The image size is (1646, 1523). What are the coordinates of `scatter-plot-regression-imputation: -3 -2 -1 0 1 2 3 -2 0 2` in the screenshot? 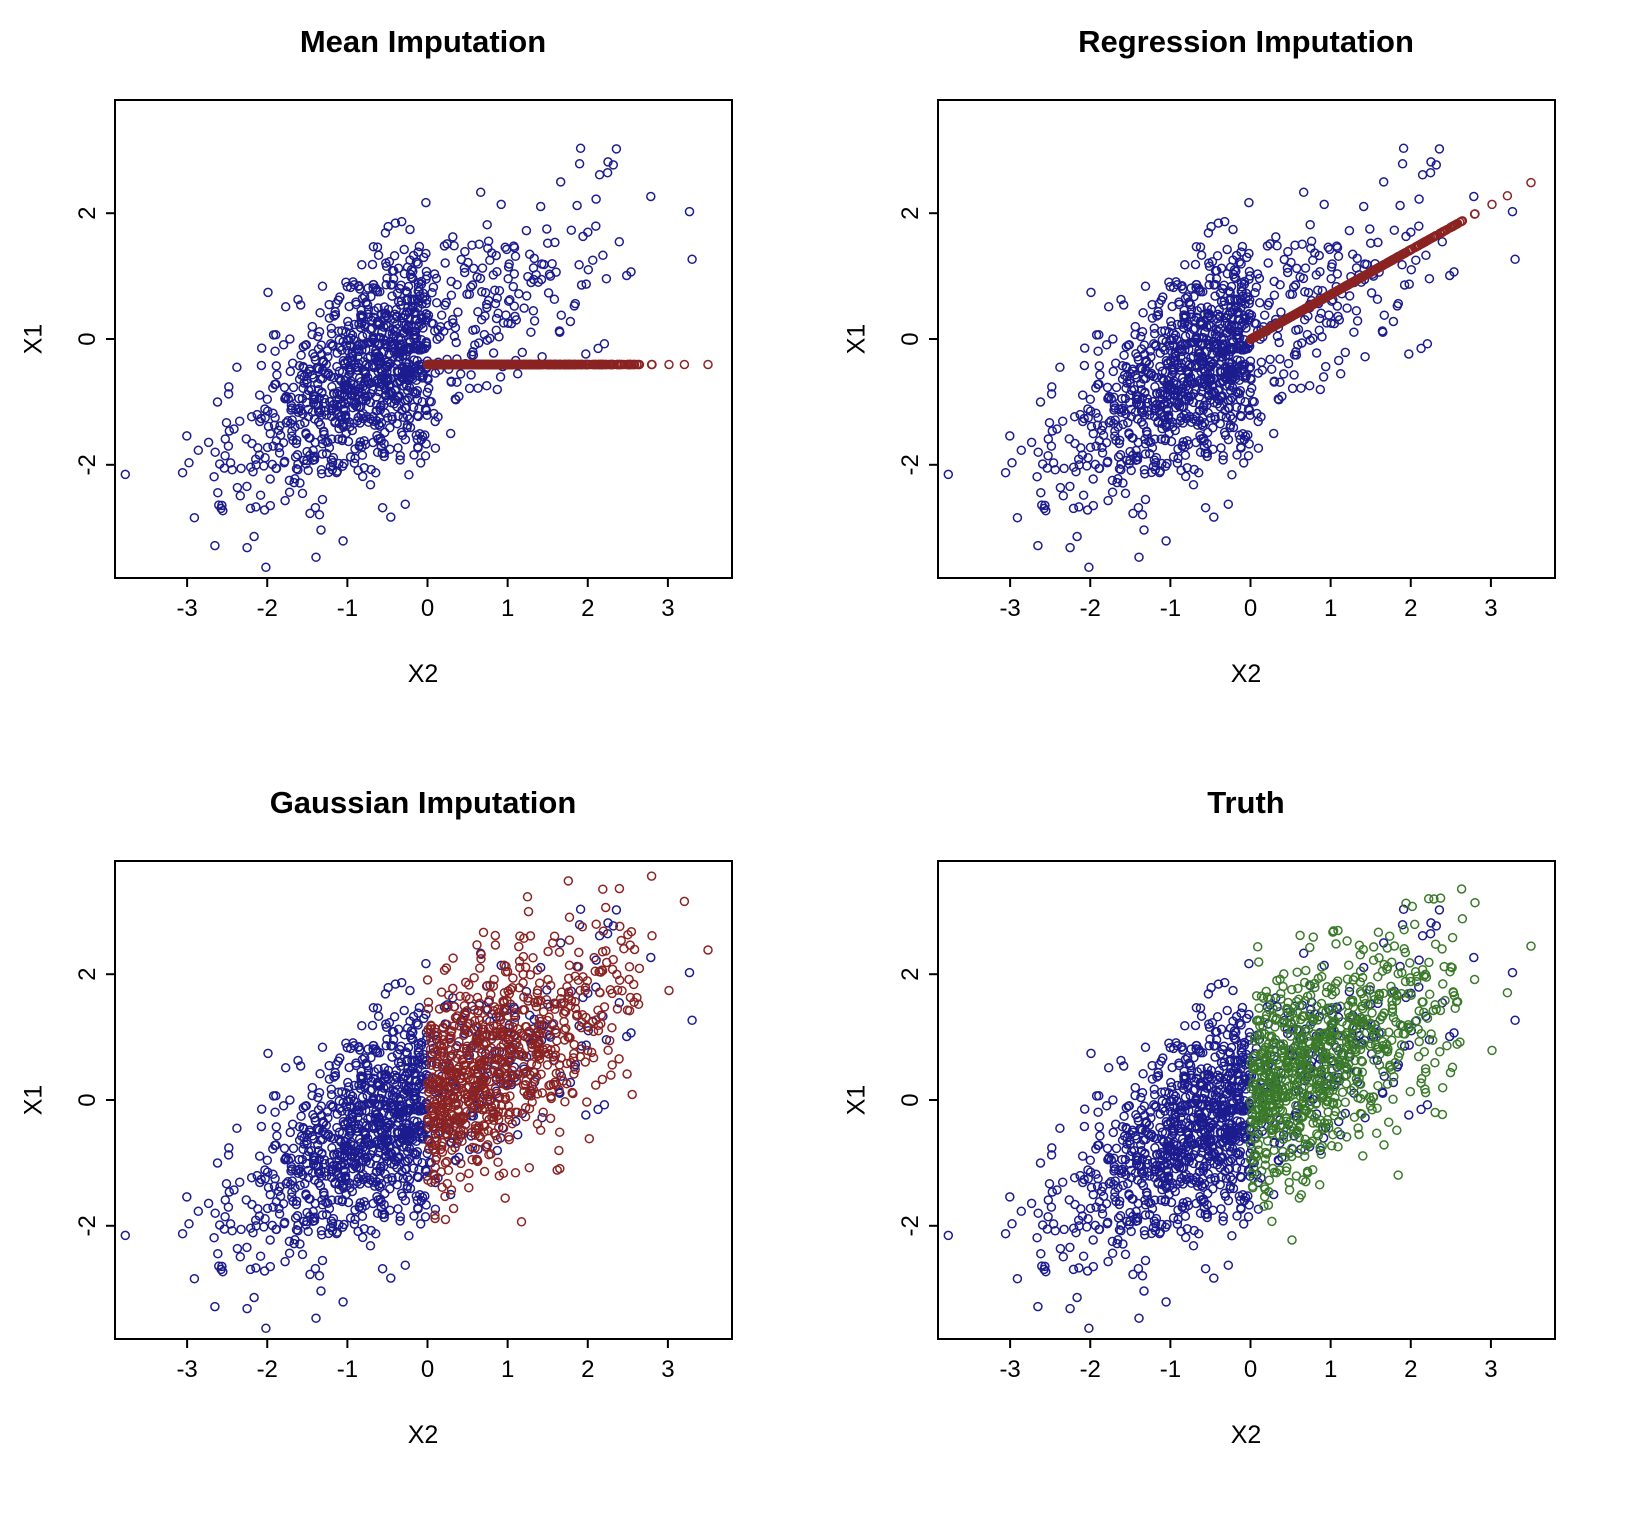 It's located at (1226, 360).